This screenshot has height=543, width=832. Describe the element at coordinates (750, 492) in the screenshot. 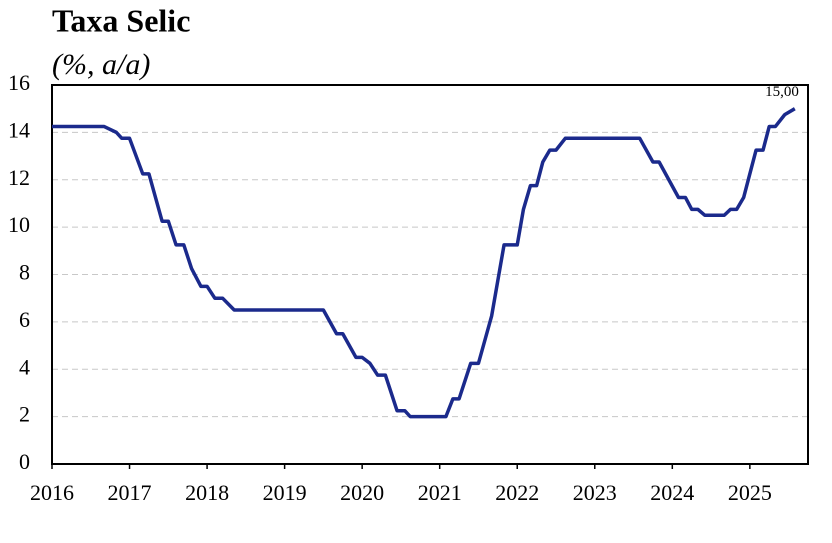

I see `x-tick-label: 2025` at that location.